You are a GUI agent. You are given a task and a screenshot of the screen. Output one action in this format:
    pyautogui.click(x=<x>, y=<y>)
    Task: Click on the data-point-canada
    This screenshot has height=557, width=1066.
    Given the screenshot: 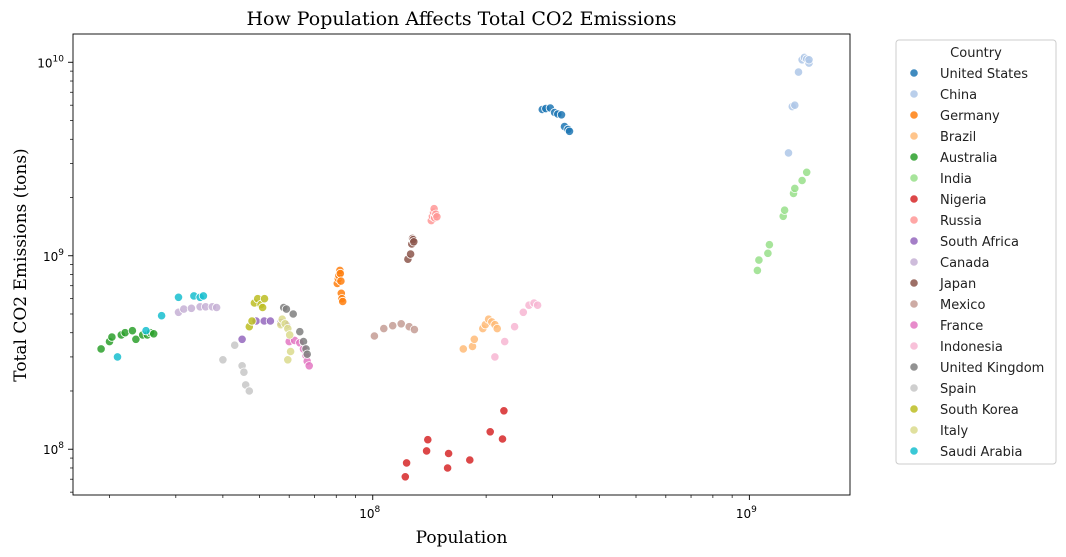 What is the action you would take?
    pyautogui.click(x=217, y=307)
    